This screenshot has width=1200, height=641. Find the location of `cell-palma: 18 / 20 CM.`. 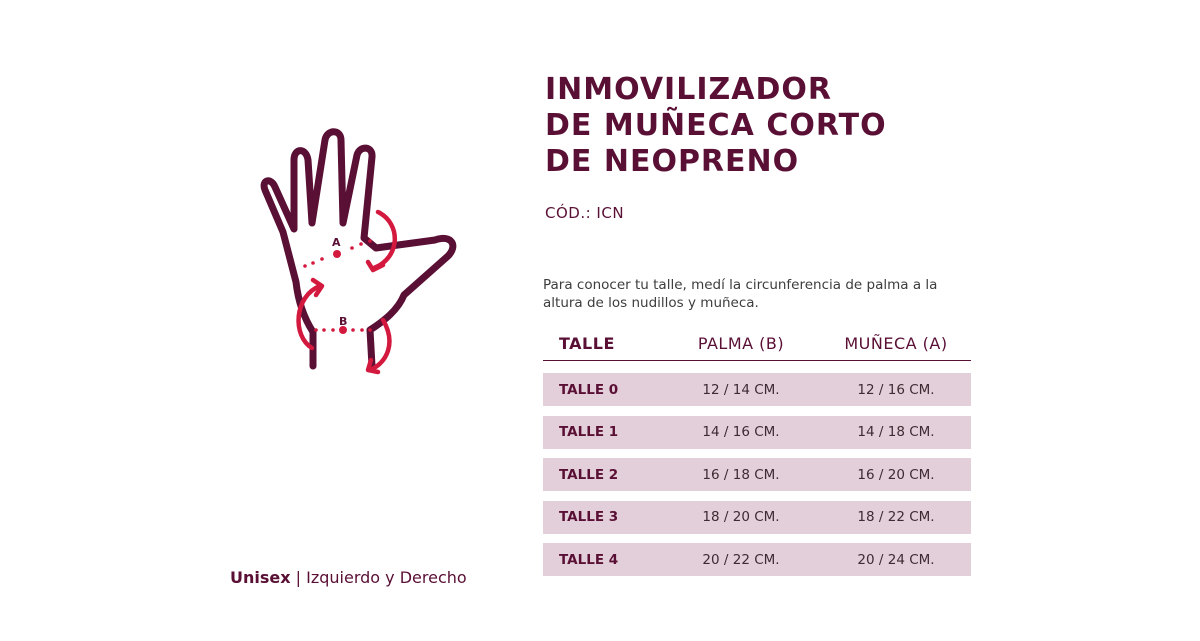

cell-palma: 18 / 20 CM. is located at coordinates (741, 517).